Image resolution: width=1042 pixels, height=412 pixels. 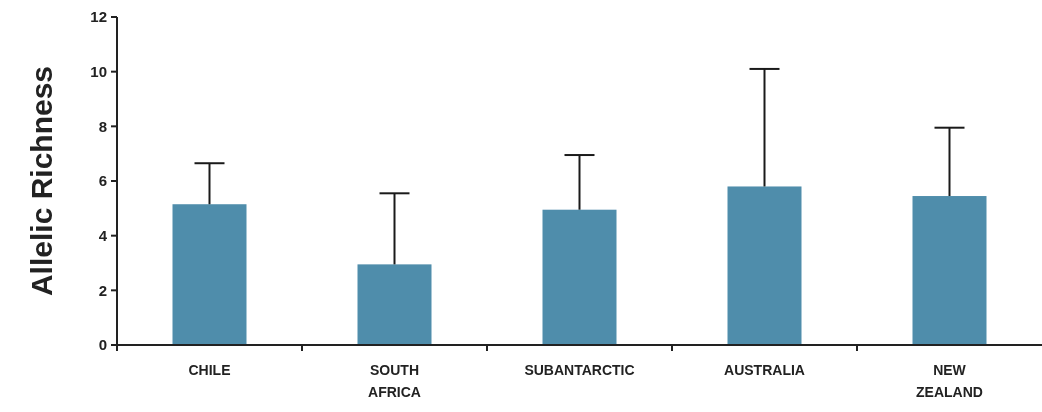 What do you see at coordinates (949, 381) in the screenshot?
I see `x-tick-label: NEW ZEALAND` at bounding box center [949, 381].